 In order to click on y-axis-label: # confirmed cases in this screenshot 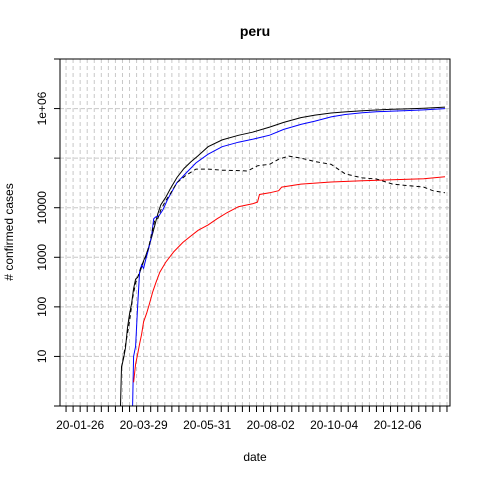, I will do `click(9, 231)`.